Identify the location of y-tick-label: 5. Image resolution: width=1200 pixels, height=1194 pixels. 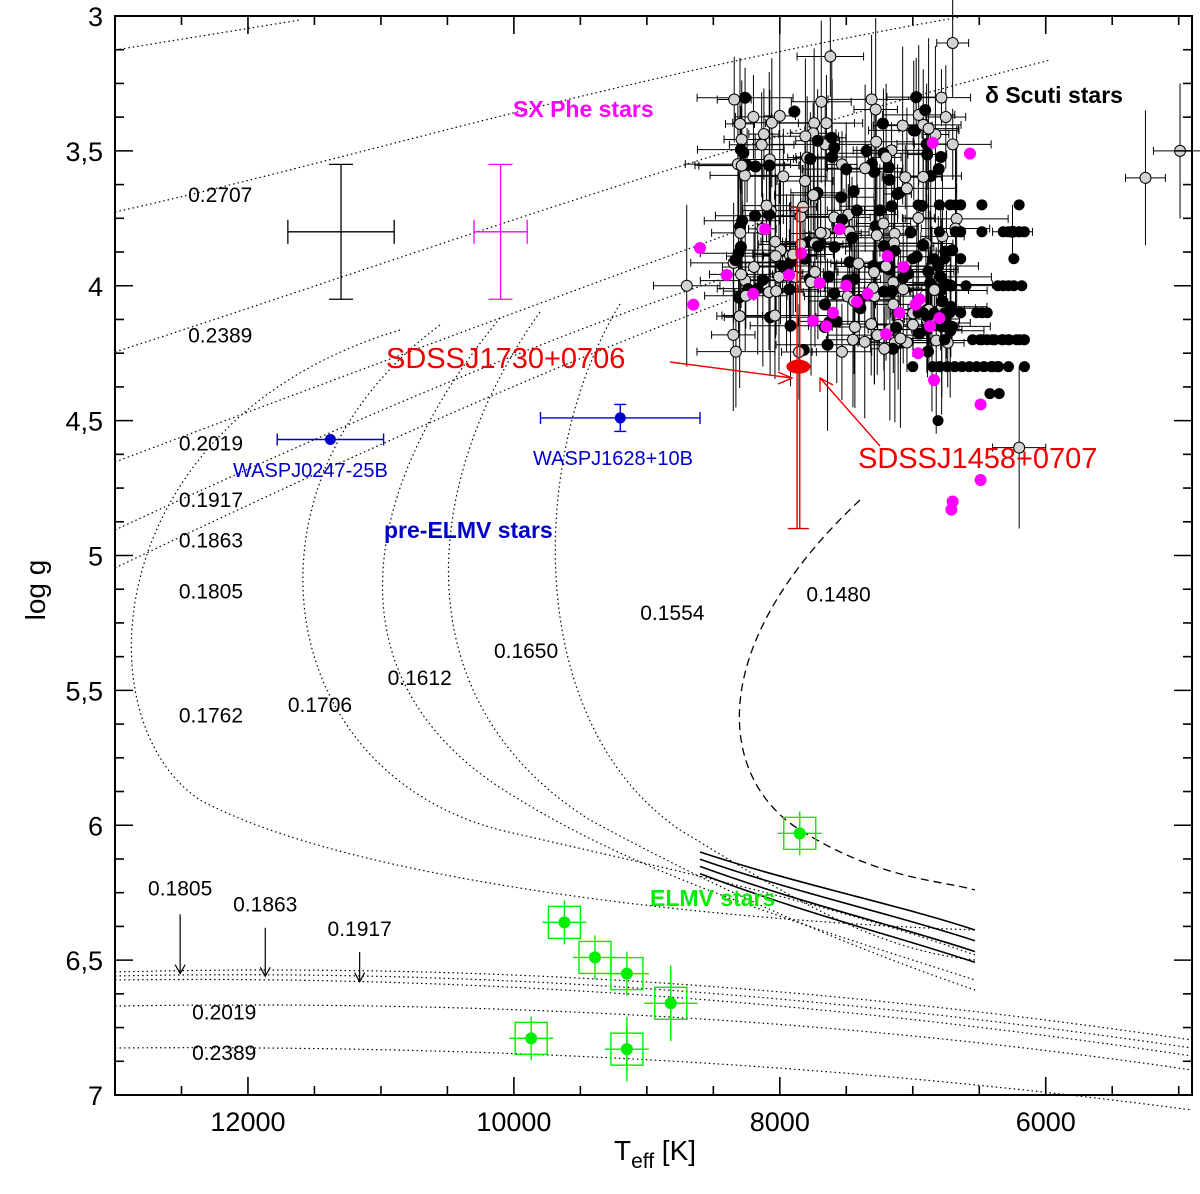
(95, 557).